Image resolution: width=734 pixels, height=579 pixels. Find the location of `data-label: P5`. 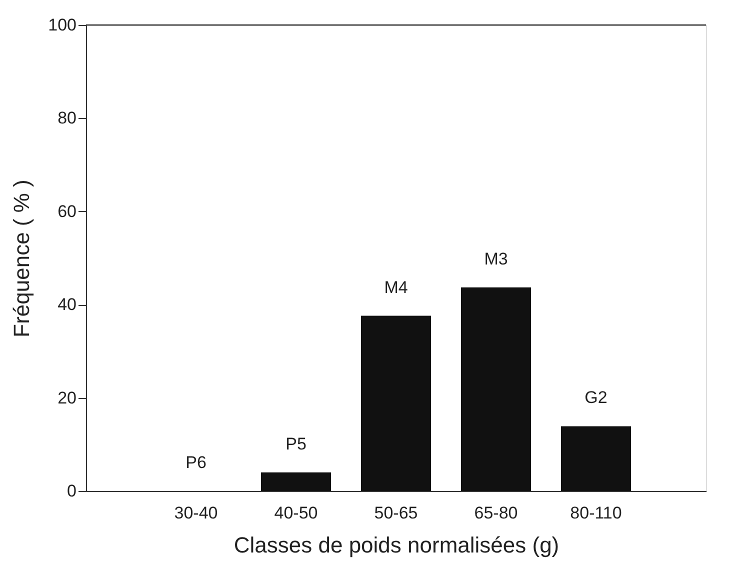

data-label: P5 is located at coordinates (296, 444).